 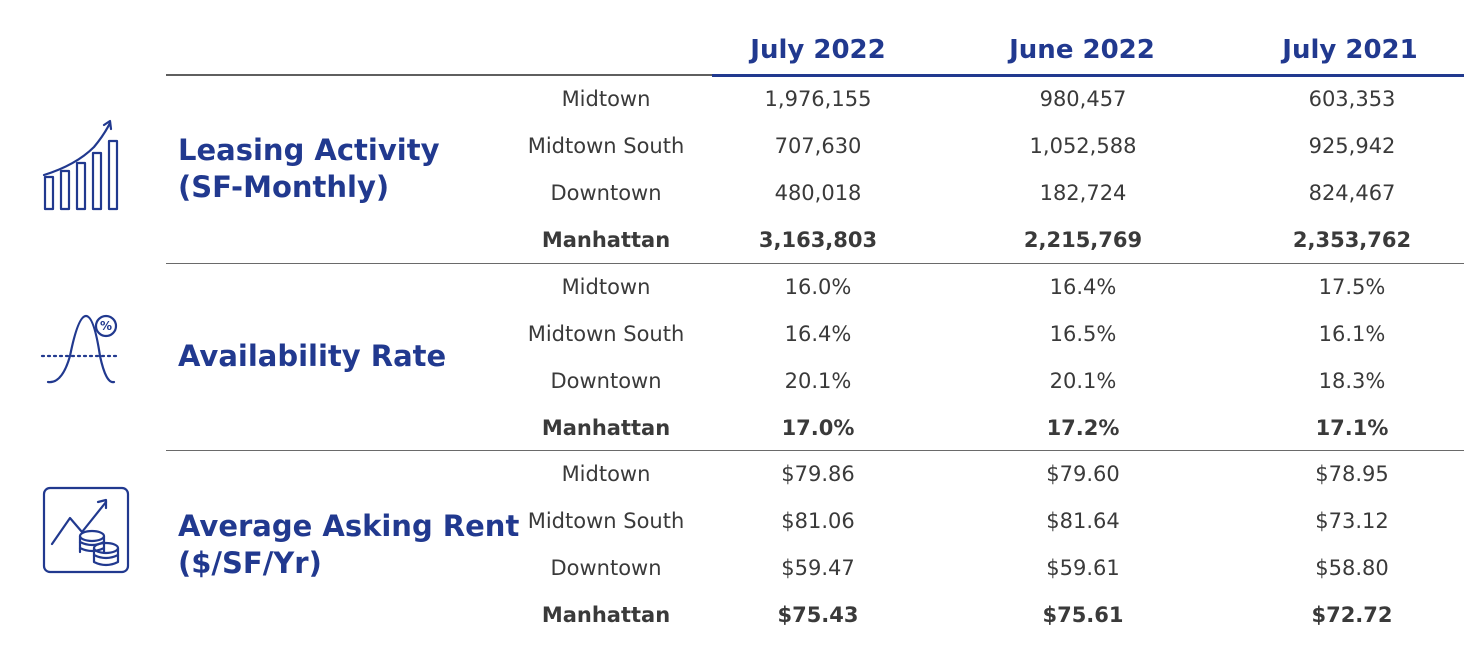 I want to click on total-cell: $72.72, so click(x=1352, y=615).